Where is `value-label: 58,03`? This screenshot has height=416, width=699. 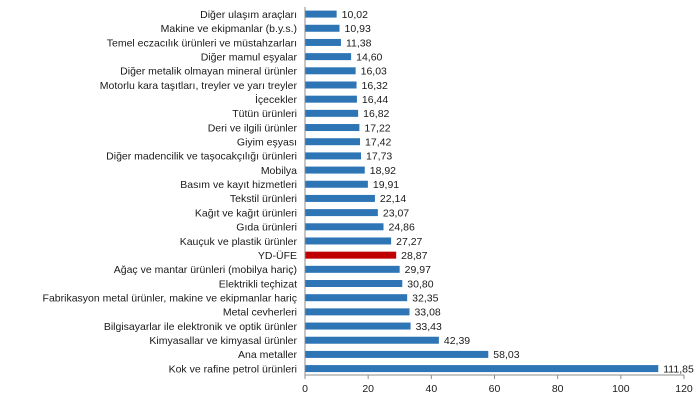
value-label: 58,03 is located at coordinates (506, 355).